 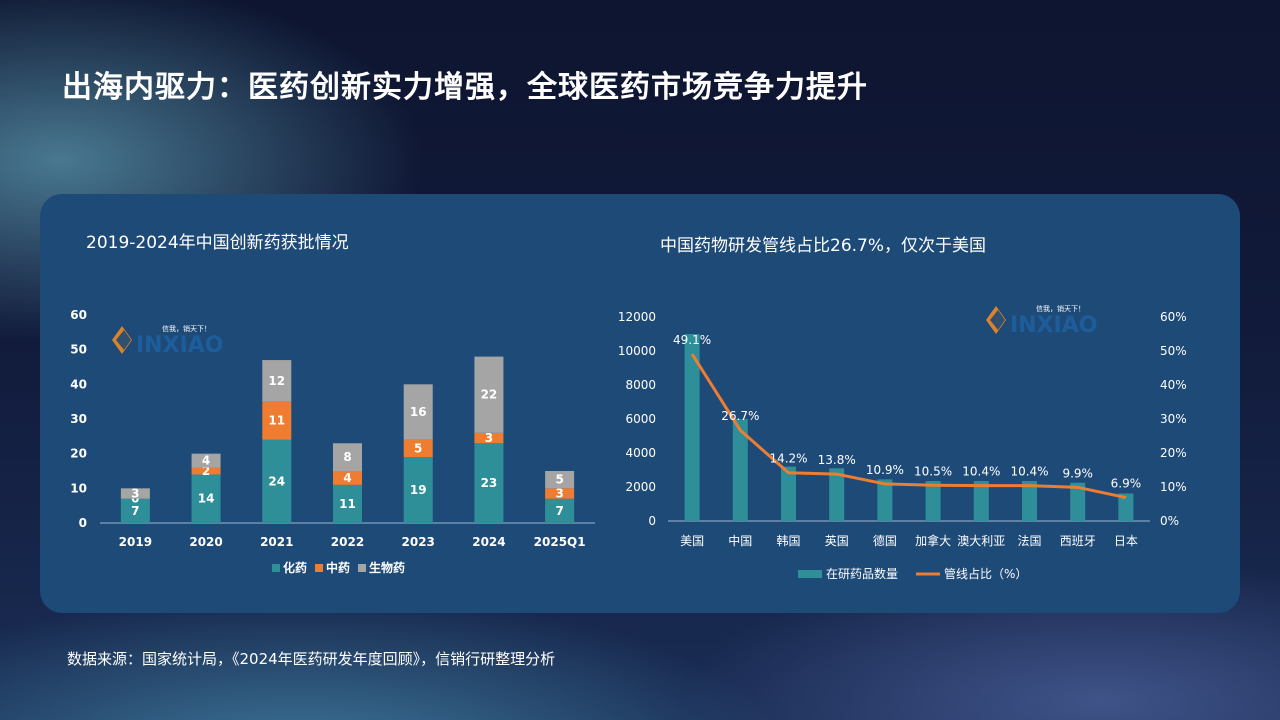 What do you see at coordinates (489, 483) in the screenshot?
I see `data-label: 23` at bounding box center [489, 483].